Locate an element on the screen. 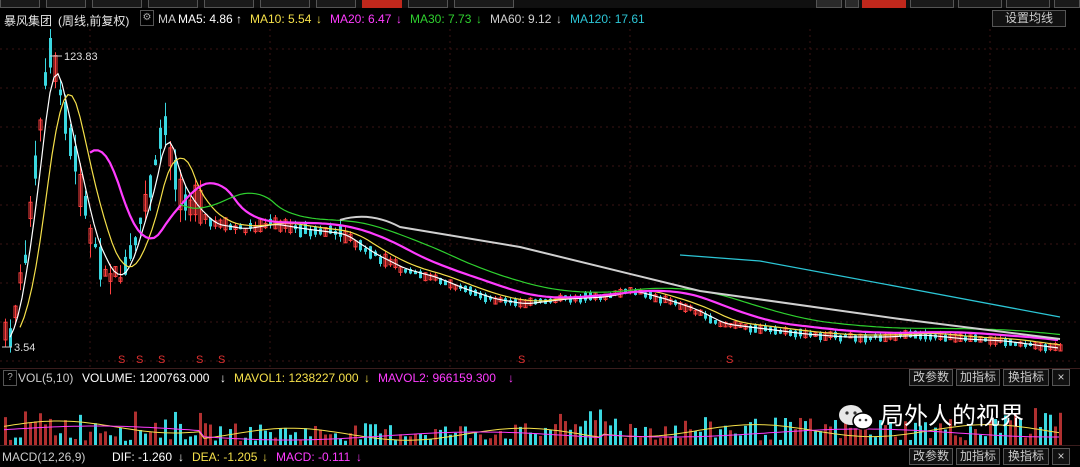 Image resolution: width=1080 pixels, height=467 pixels. high-price-label: 123.83 is located at coordinates (81, 57).